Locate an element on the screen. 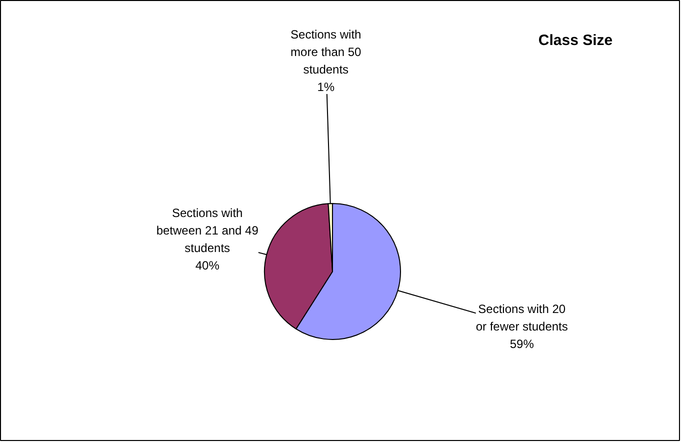 This screenshot has height=443, width=682. data-label: 59% is located at coordinates (522, 344).